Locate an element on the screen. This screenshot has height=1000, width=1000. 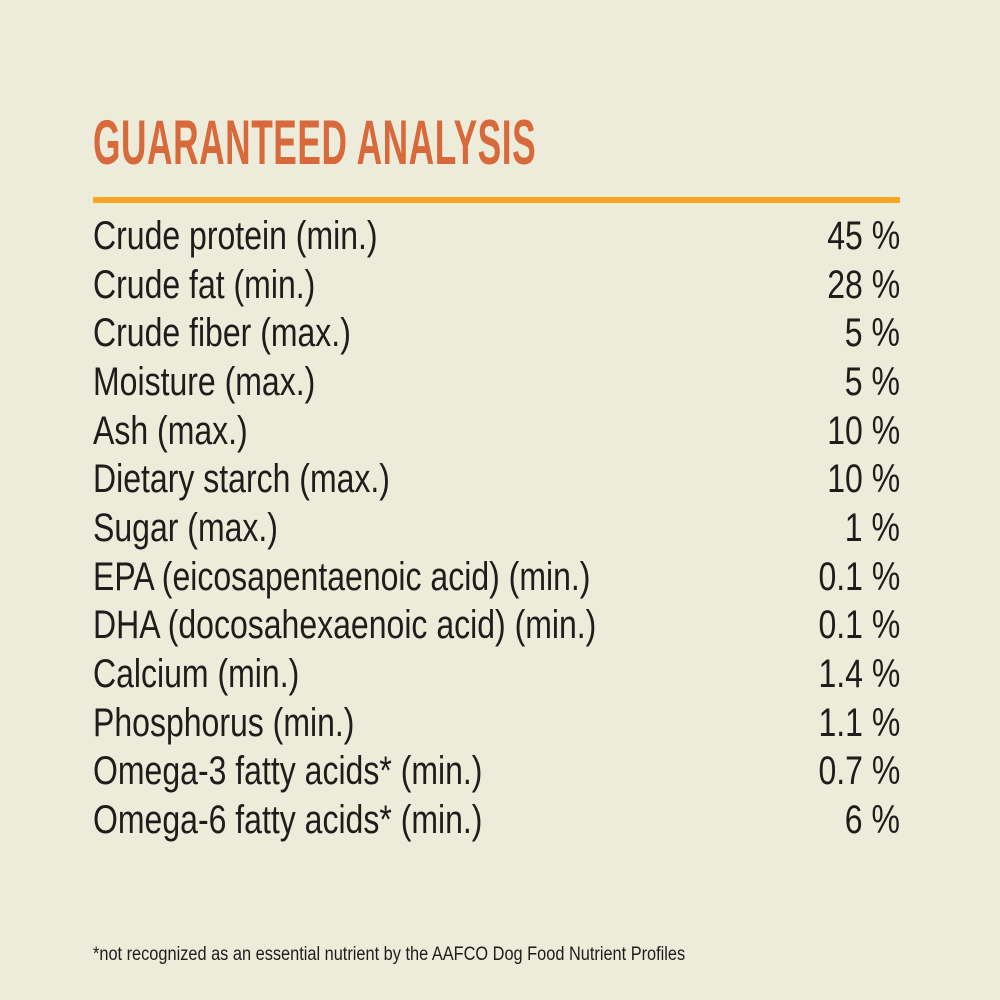
table-row: Omega-6 fatty acids* (min.) 6 % is located at coordinates (496, 820).